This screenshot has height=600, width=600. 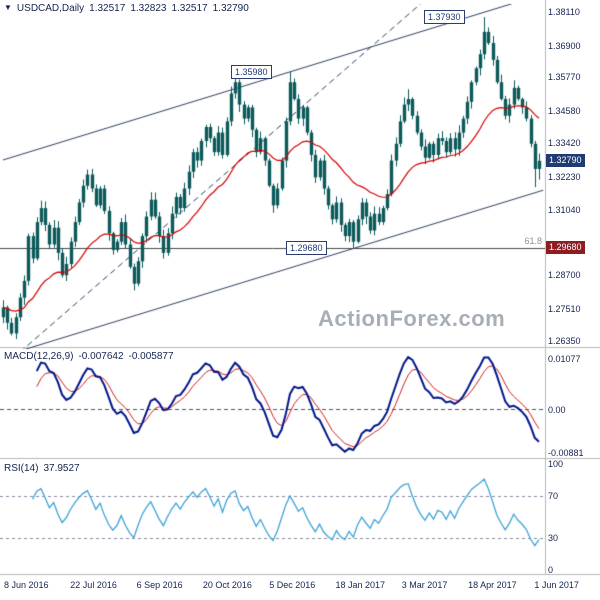 I want to click on price-annotation: 1.37930, so click(x=444, y=17).